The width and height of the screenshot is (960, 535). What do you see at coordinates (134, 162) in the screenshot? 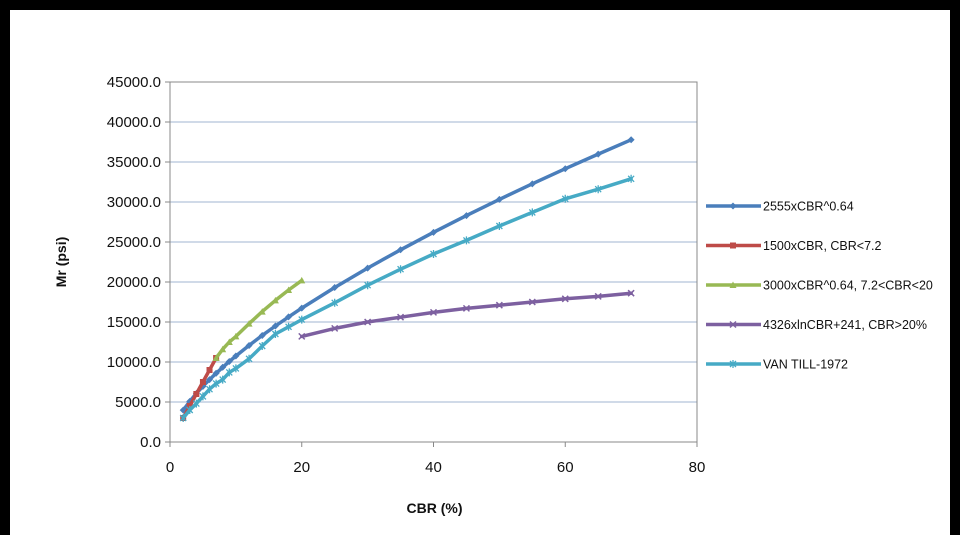
I see `y-tick-label: 35000.0` at bounding box center [134, 162].